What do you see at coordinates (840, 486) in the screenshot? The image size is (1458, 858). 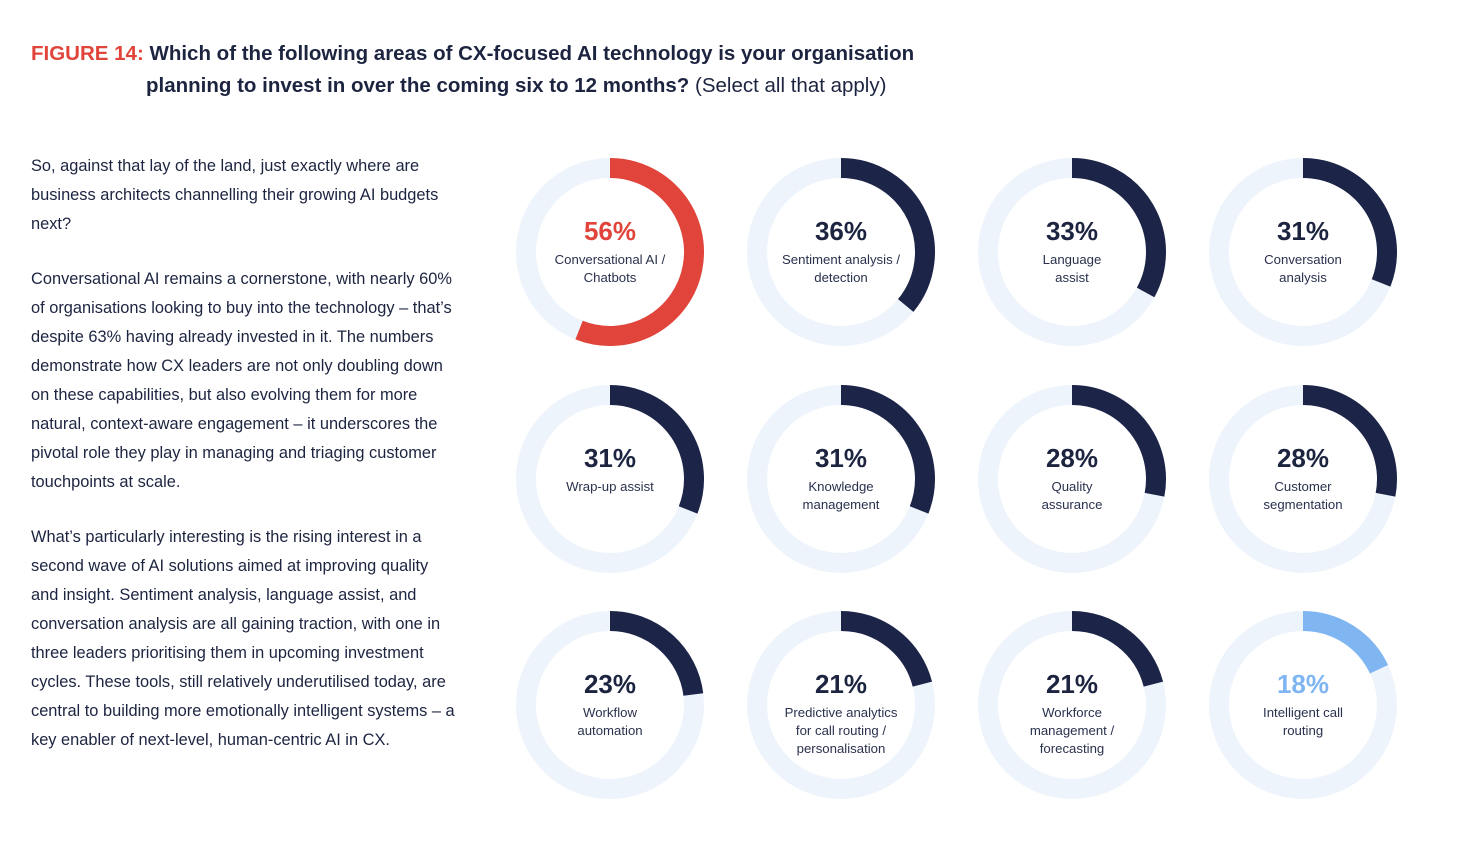 I see `donut-label: Knowledge` at bounding box center [840, 486].